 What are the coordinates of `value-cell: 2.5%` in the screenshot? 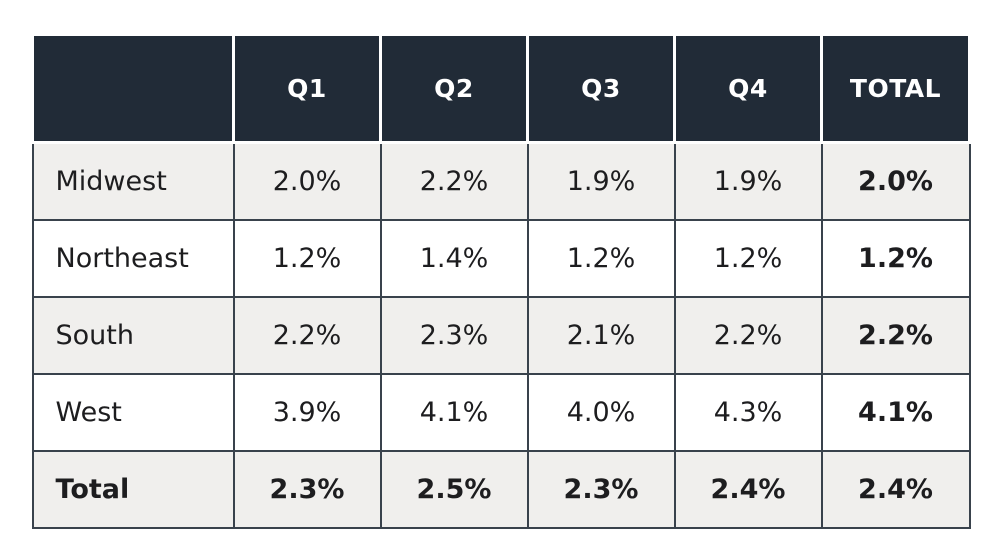 It's located at (454, 489).